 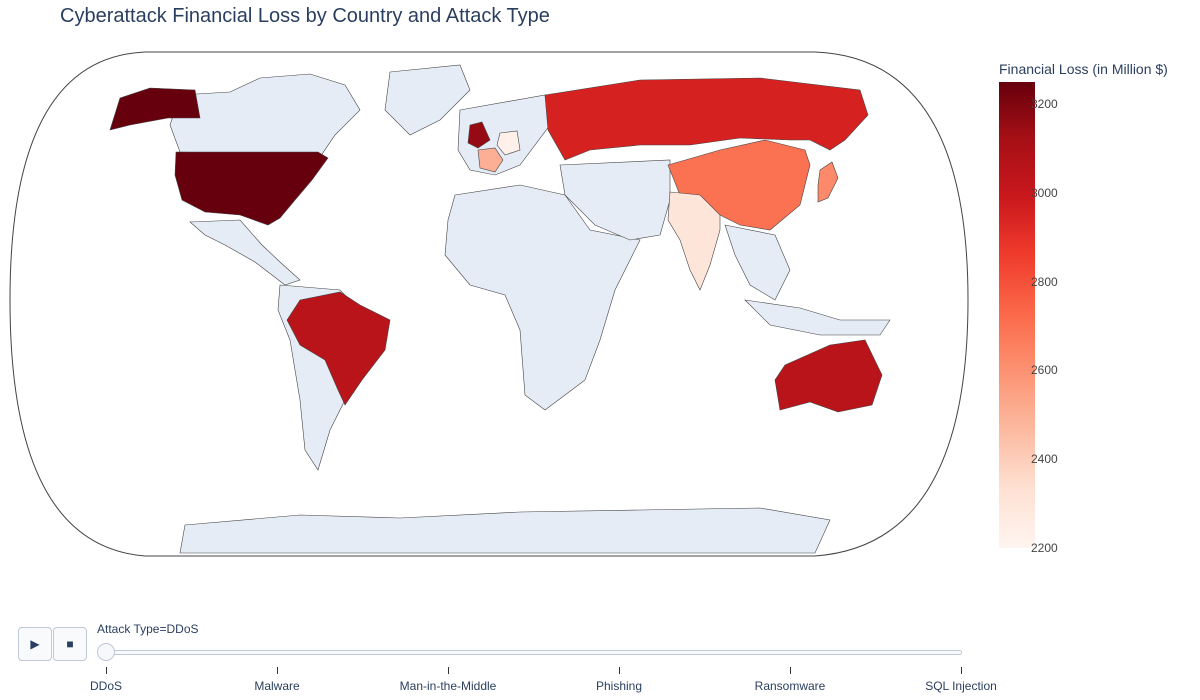 What do you see at coordinates (245, 252) in the screenshot?
I see `land-mexico` at bounding box center [245, 252].